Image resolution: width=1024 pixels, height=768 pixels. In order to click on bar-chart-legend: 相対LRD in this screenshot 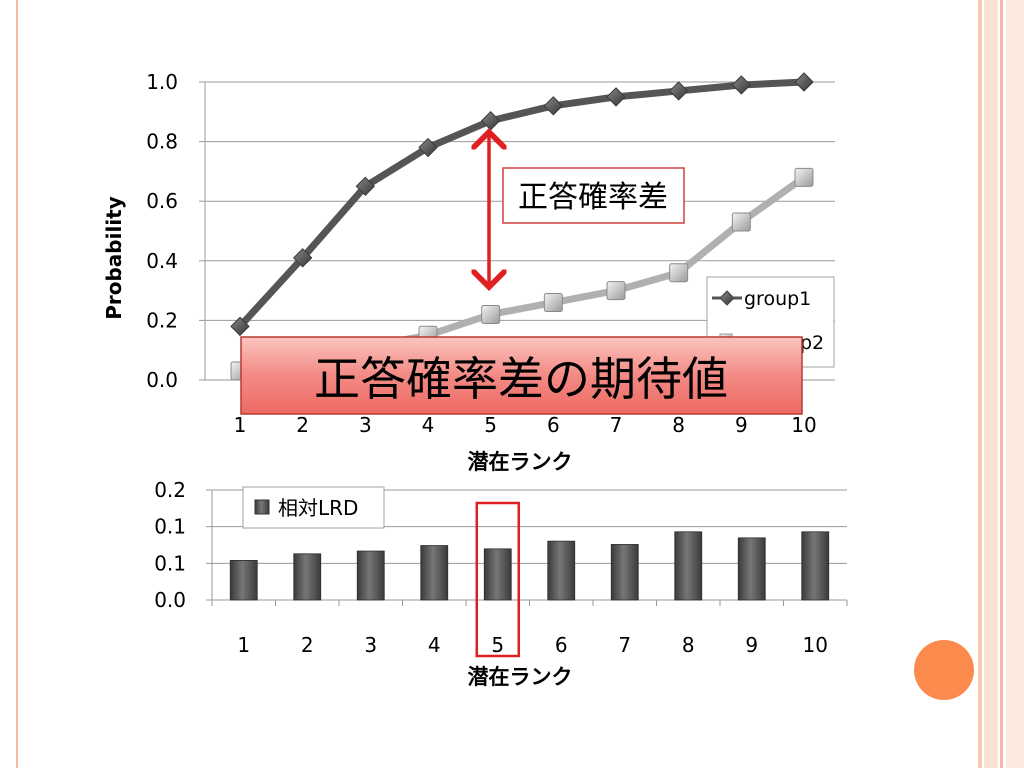, I will do `click(313, 507)`.